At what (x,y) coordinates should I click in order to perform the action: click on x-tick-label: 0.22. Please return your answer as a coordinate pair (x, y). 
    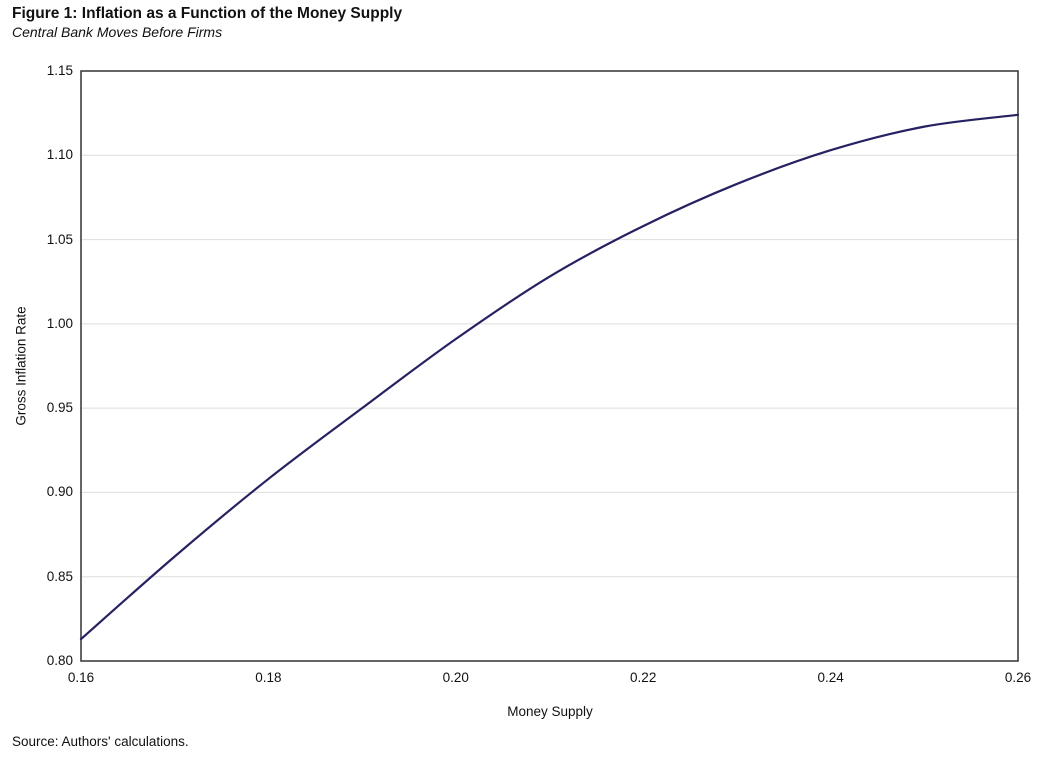
    Looking at the image, I should click on (643, 677).